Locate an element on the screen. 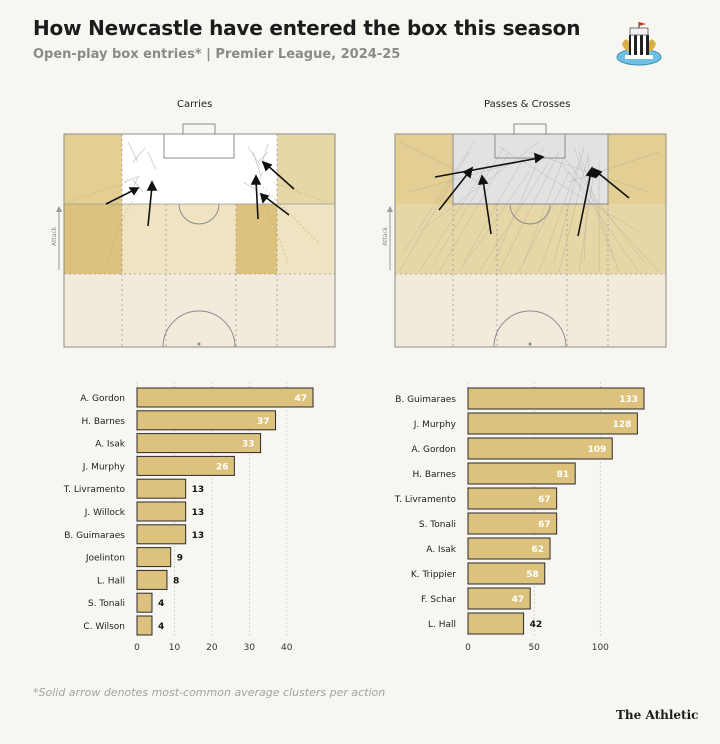  carries-value-label: 9 is located at coordinates (180, 559).